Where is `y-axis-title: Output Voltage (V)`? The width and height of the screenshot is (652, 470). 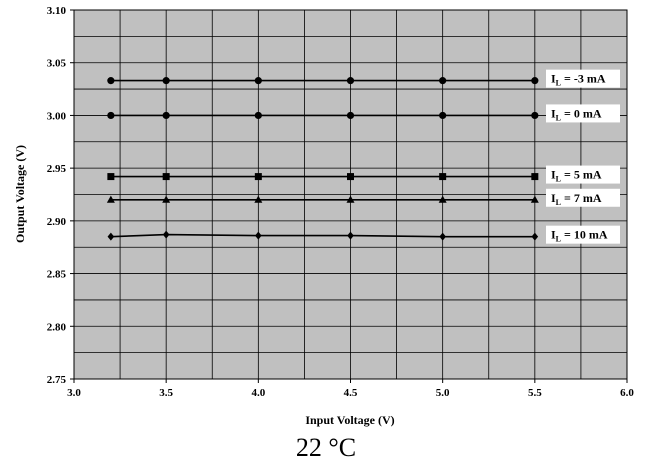
y-axis-title: Output Voltage (V) is located at coordinates (20, 194).